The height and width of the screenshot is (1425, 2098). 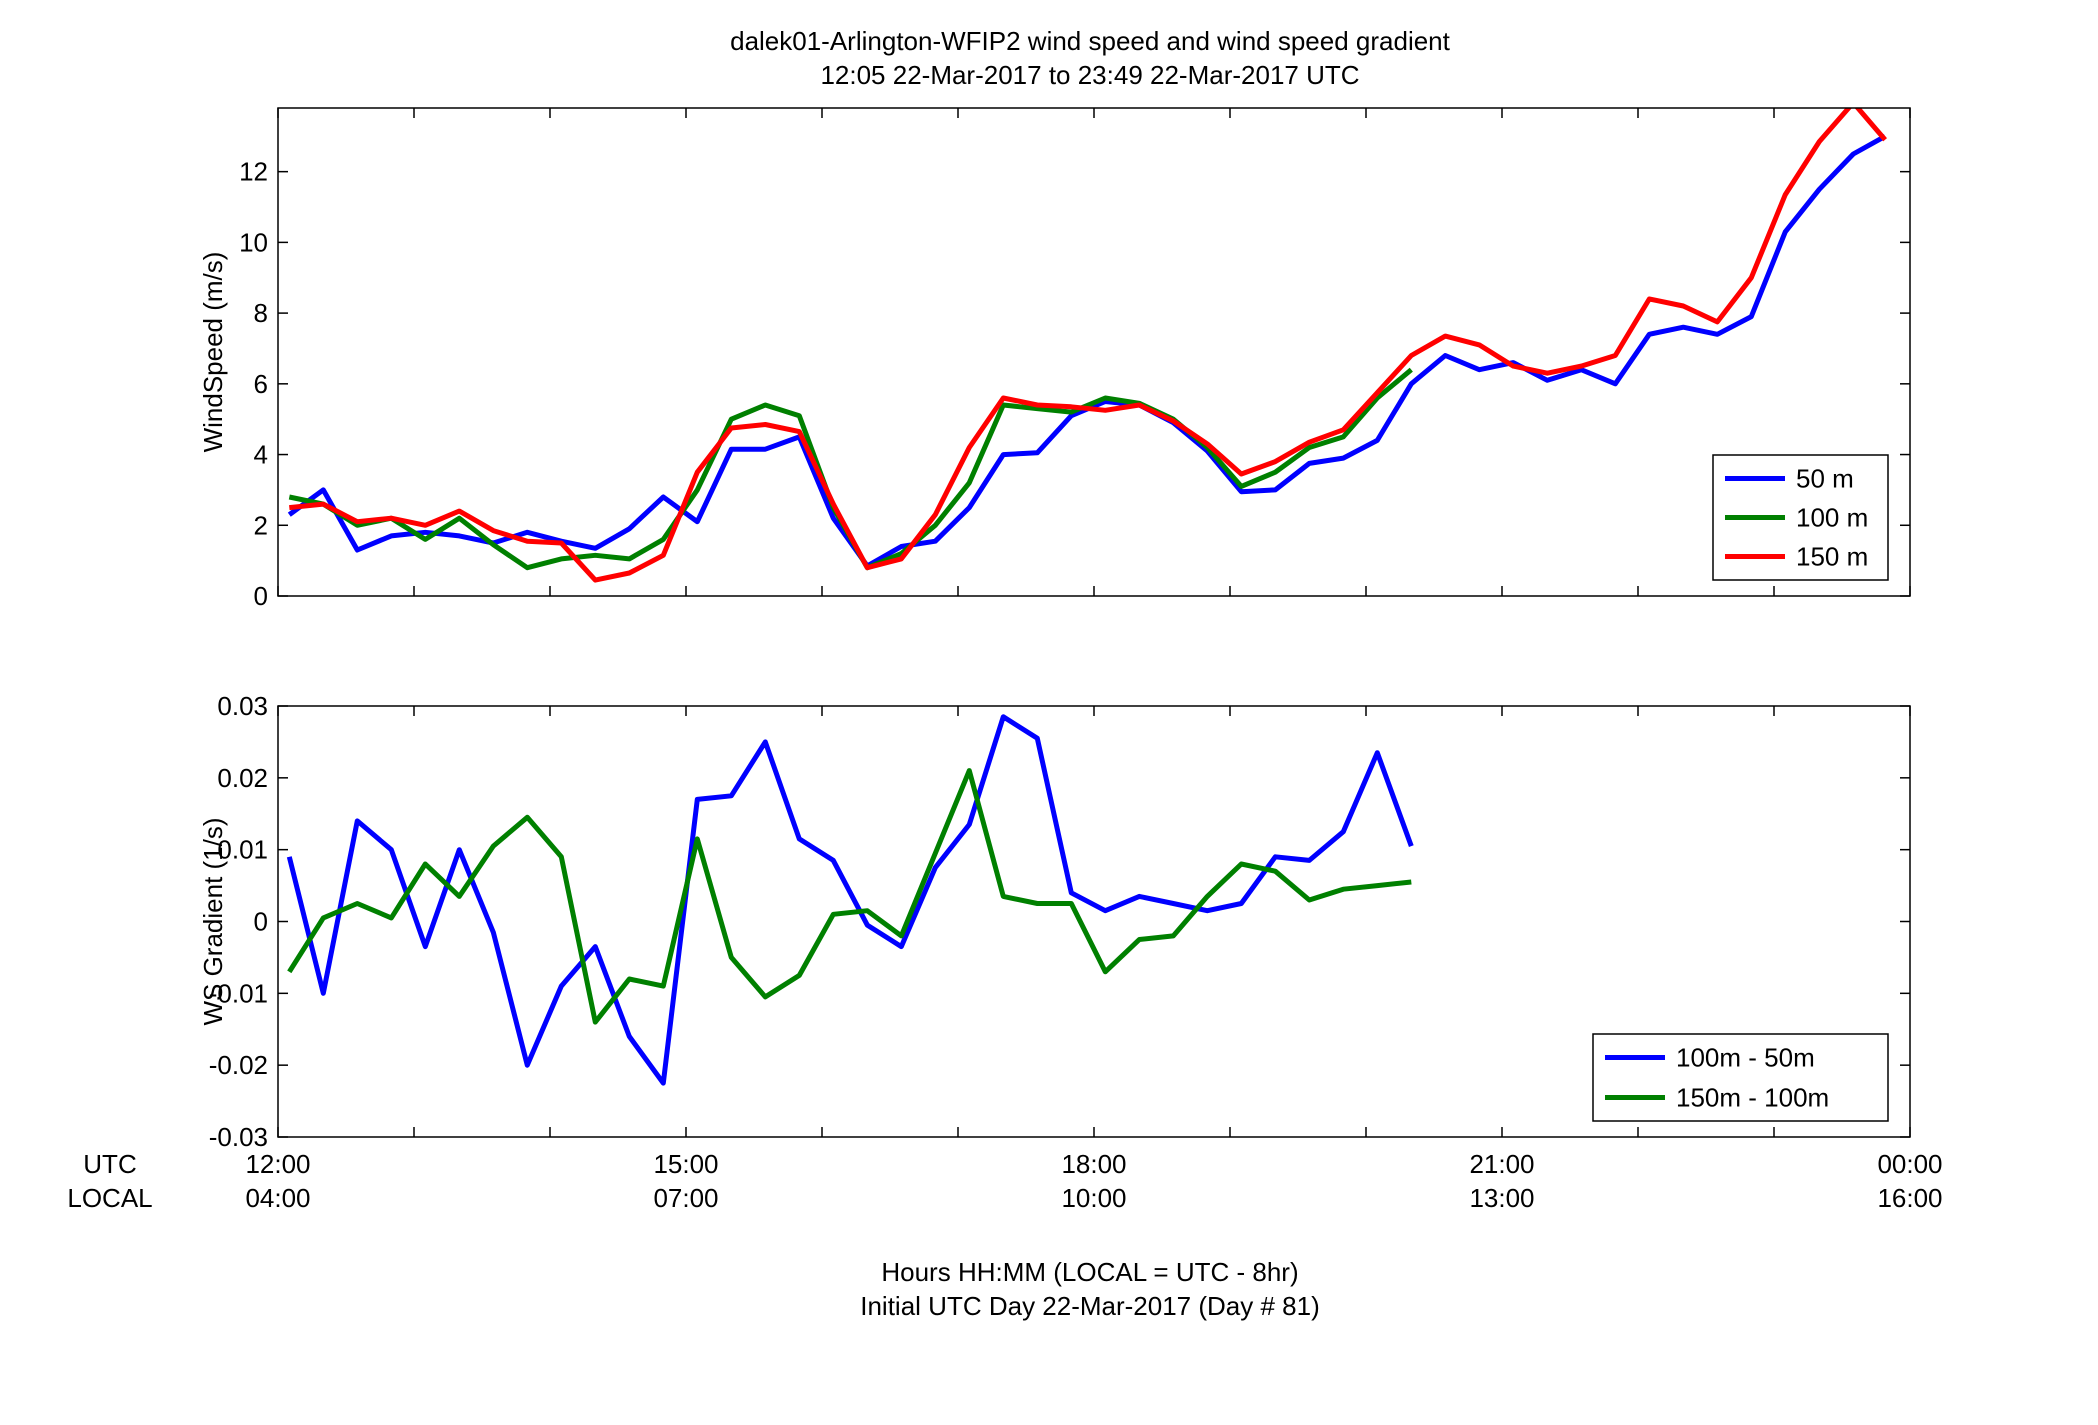 I want to click on x-tick-label-local: 07:00, so click(x=685, y=1198).